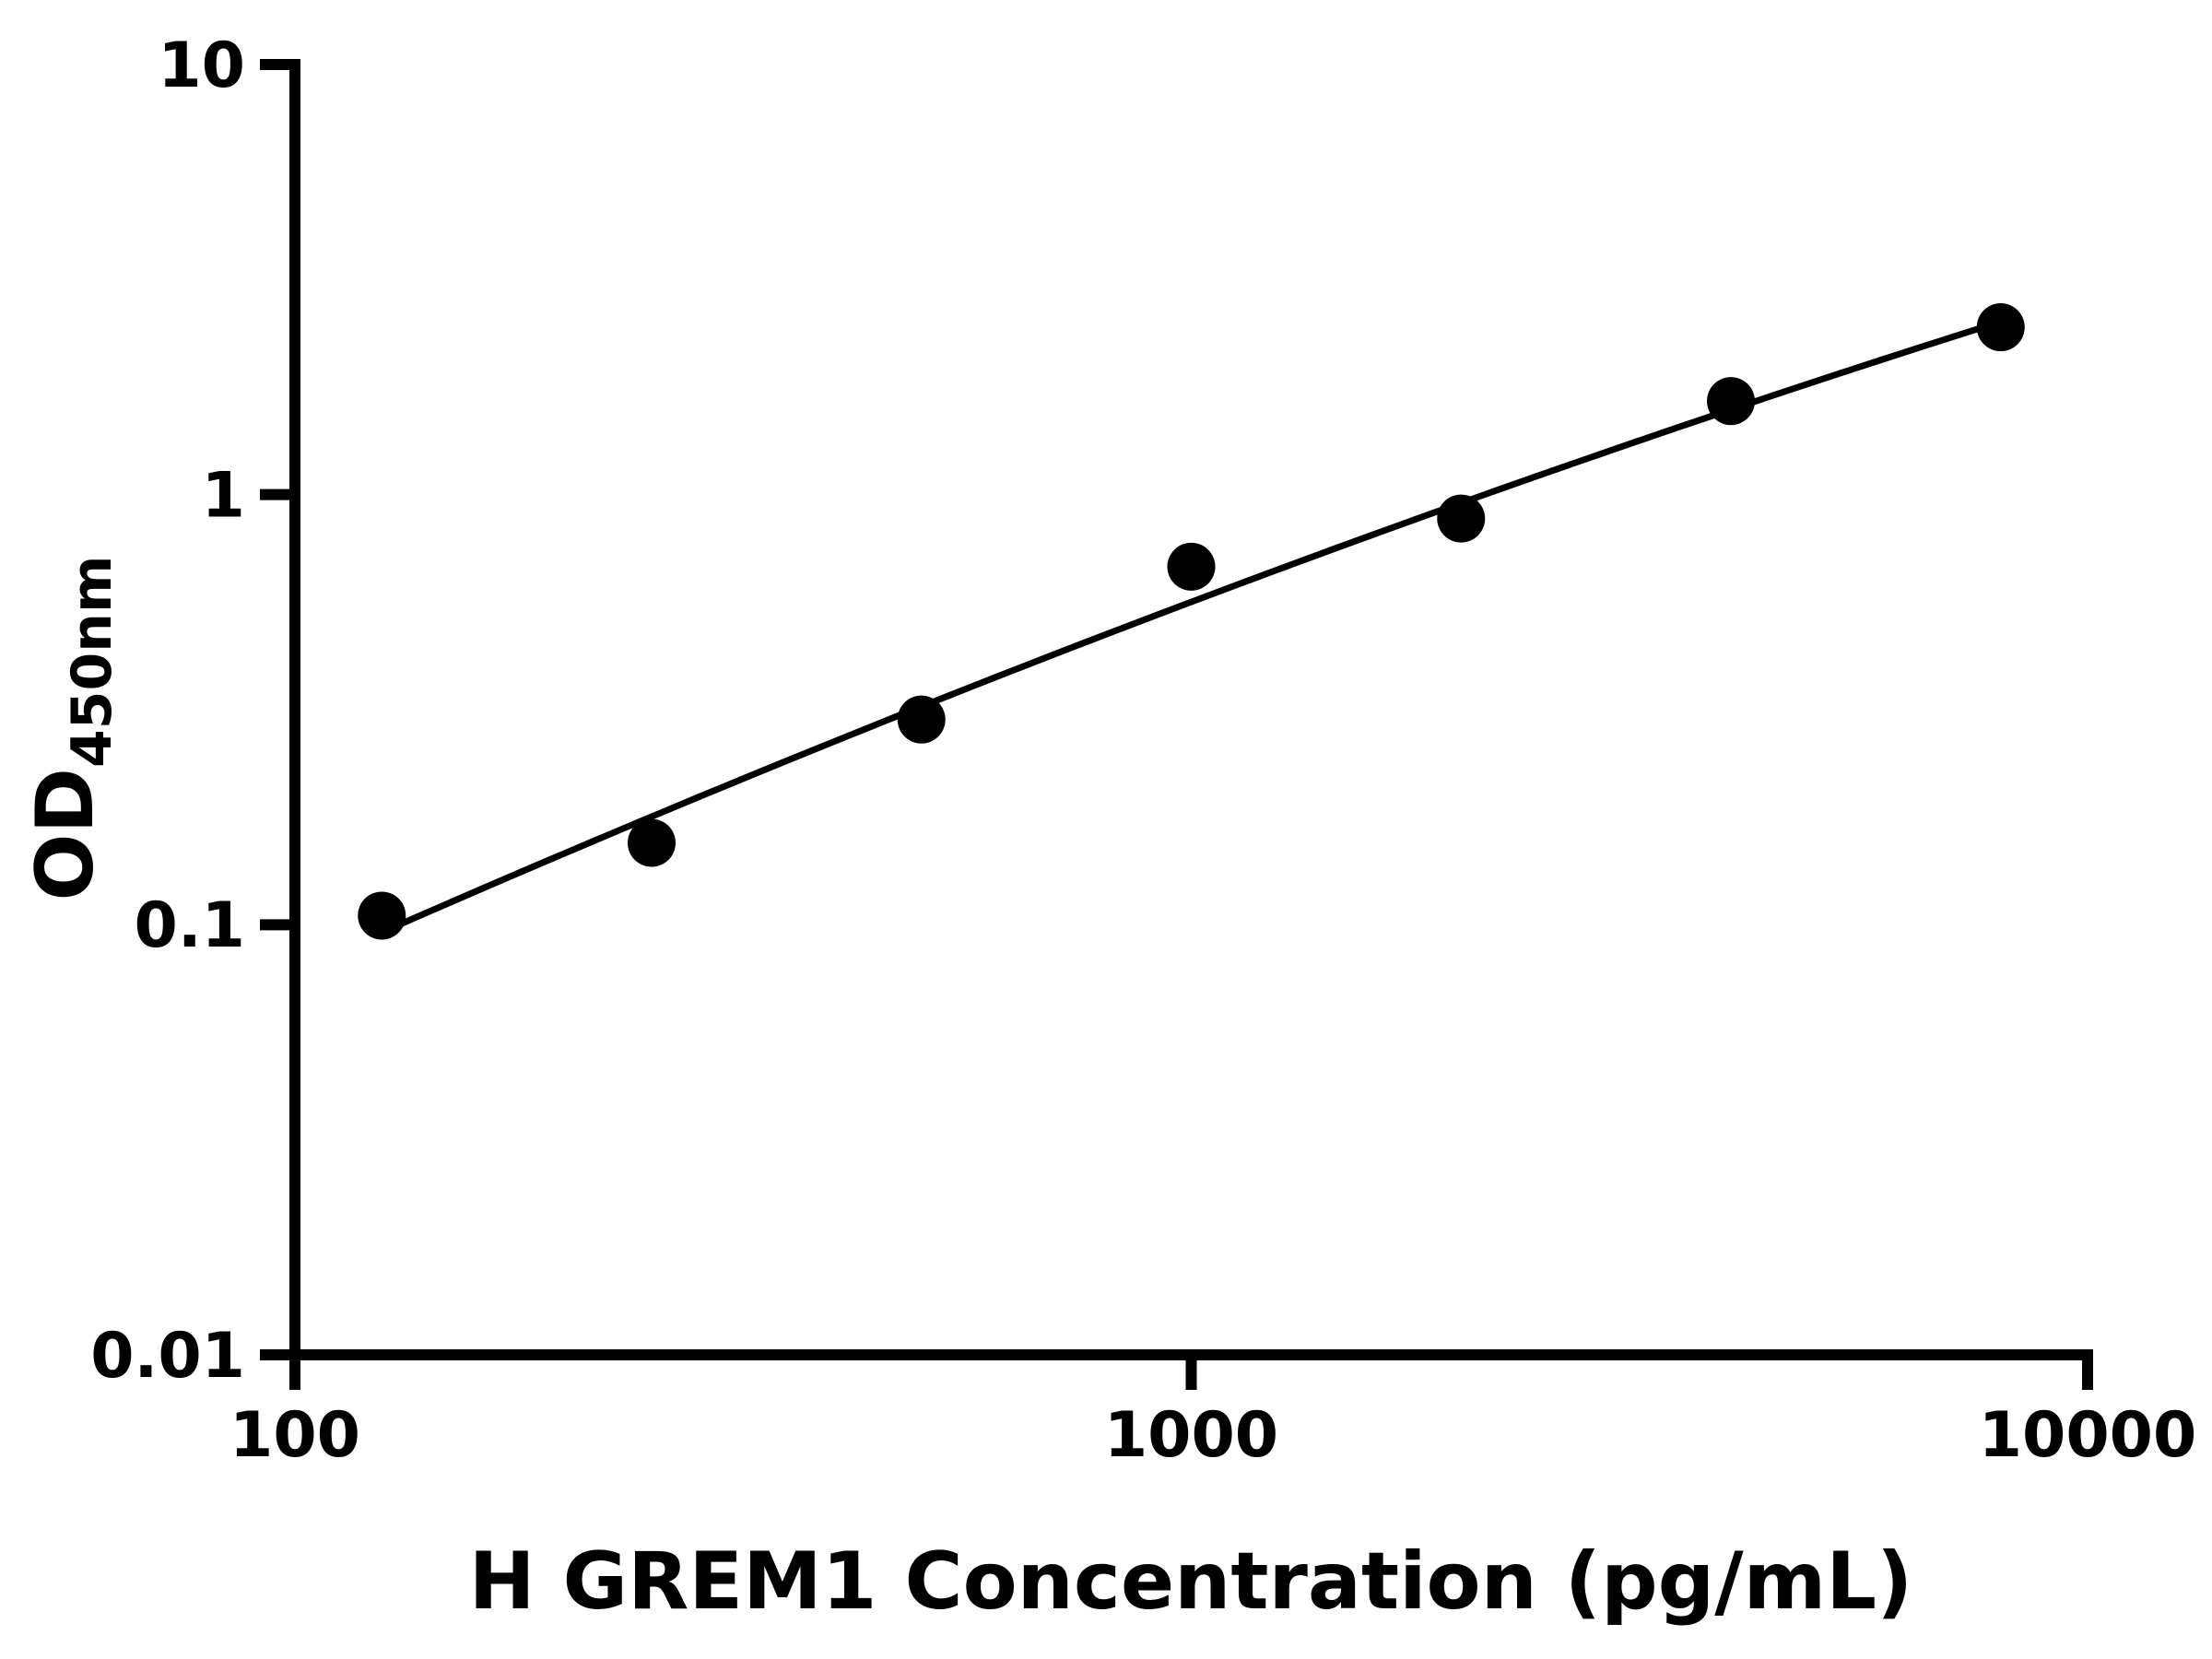  Describe the element at coordinates (294, 1435) in the screenshot. I see `x-tick-label: 100` at that location.